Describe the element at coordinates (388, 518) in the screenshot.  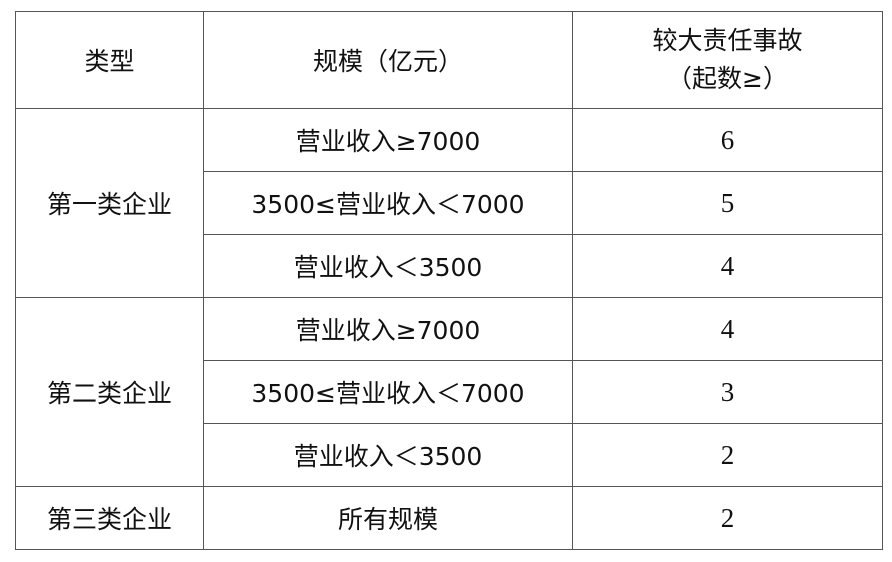
I see `scale-cell: 所有规模` at that location.